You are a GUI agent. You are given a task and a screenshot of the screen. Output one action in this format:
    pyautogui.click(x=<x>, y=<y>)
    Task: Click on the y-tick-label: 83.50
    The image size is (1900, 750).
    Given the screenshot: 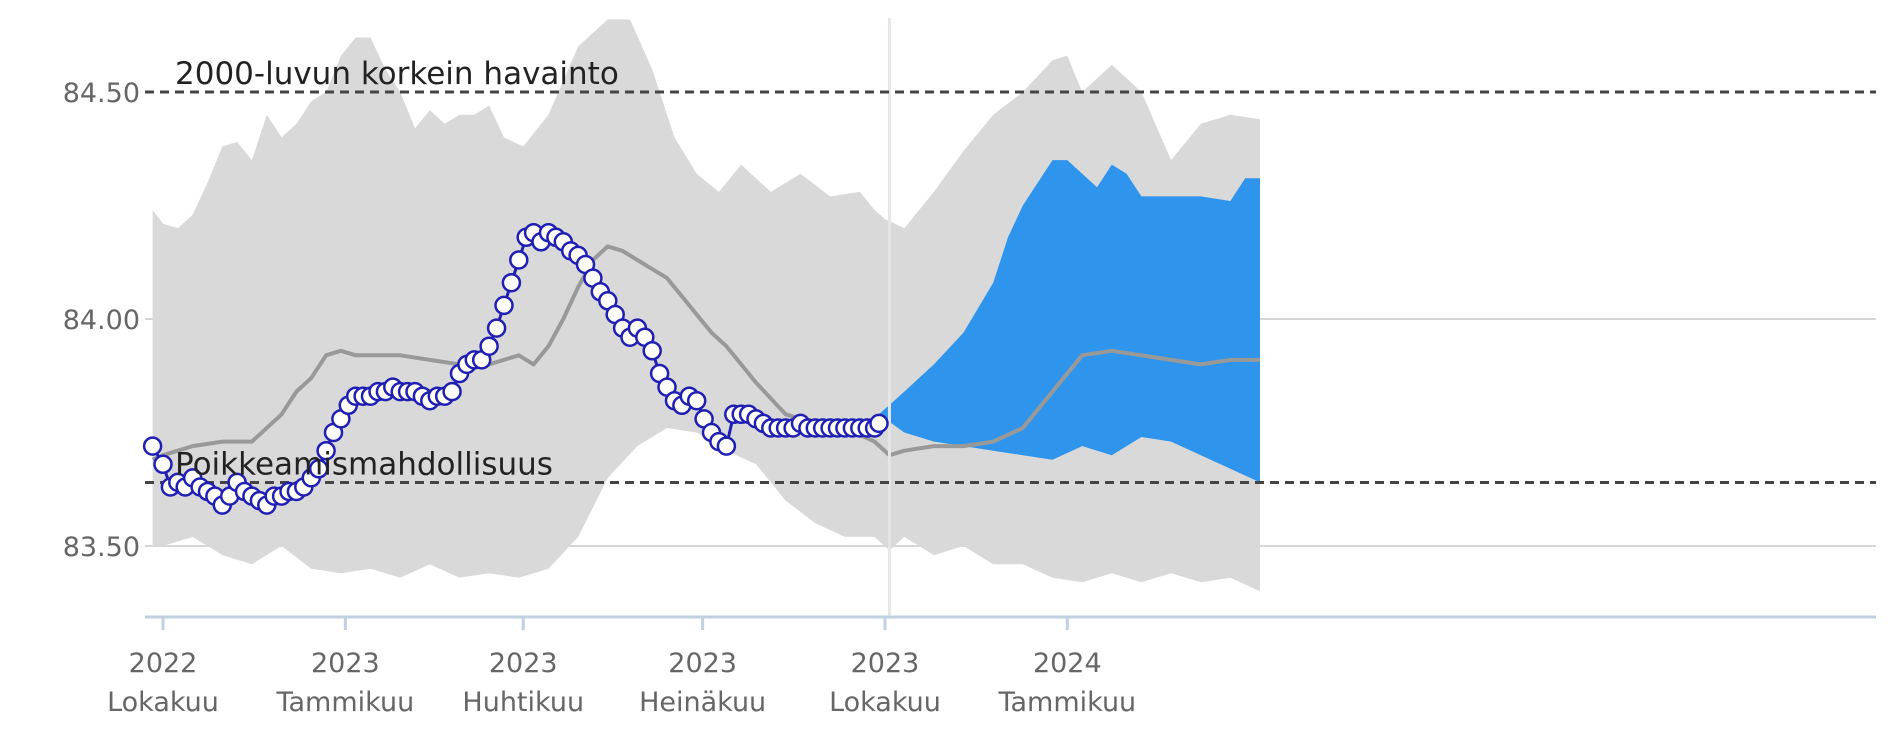 What is the action you would take?
    pyautogui.click(x=101, y=547)
    